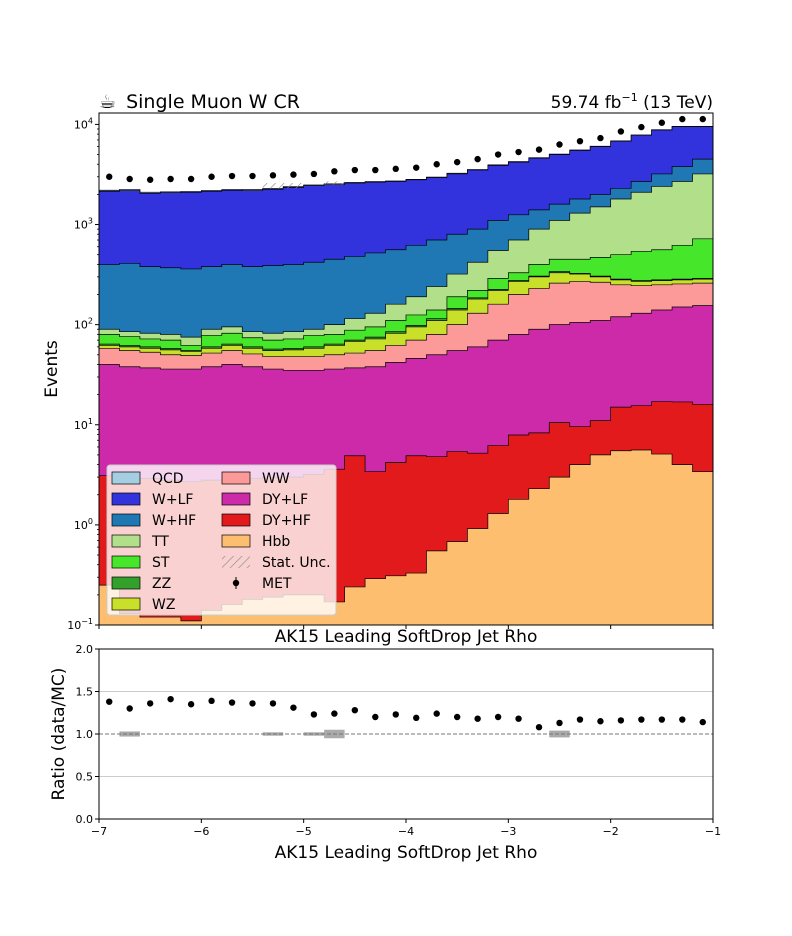 The width and height of the screenshot is (792, 936). I want to click on legend-item-dy-hf: DY+HF, so click(266, 521).